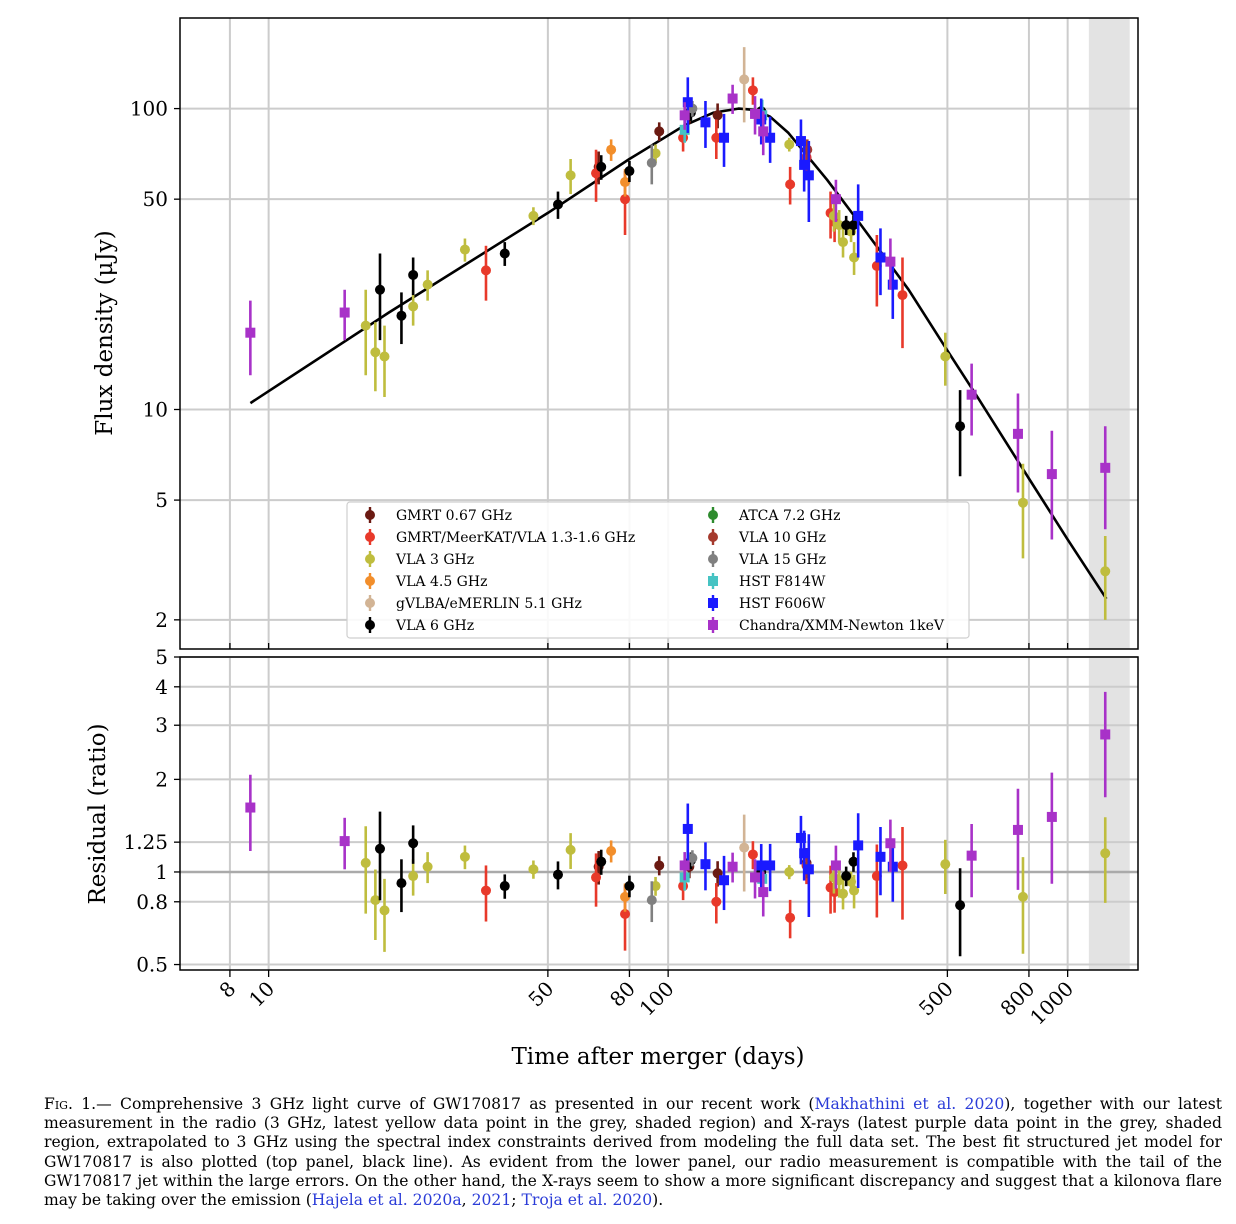 This screenshot has width=1236, height=1224. Describe the element at coordinates (782, 560) in the screenshot. I see `legend-label: VLA 15 GHz` at that location.